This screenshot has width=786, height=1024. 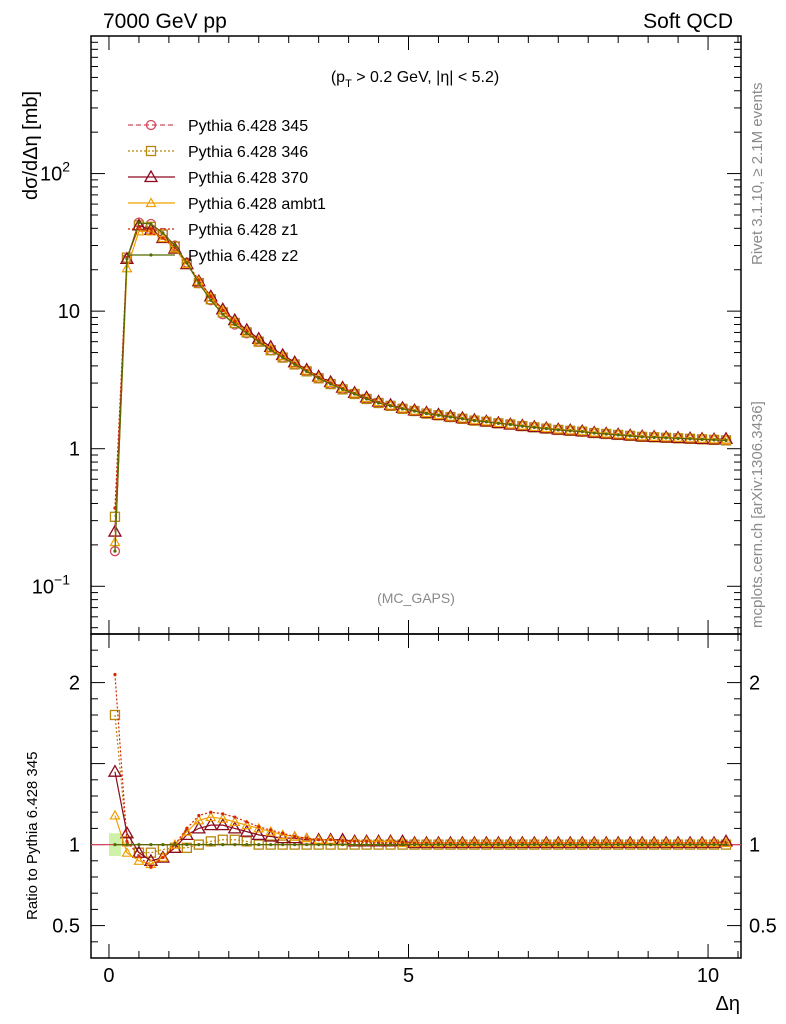 What do you see at coordinates (708, 976) in the screenshot?
I see `x-tick-label: 10` at bounding box center [708, 976].